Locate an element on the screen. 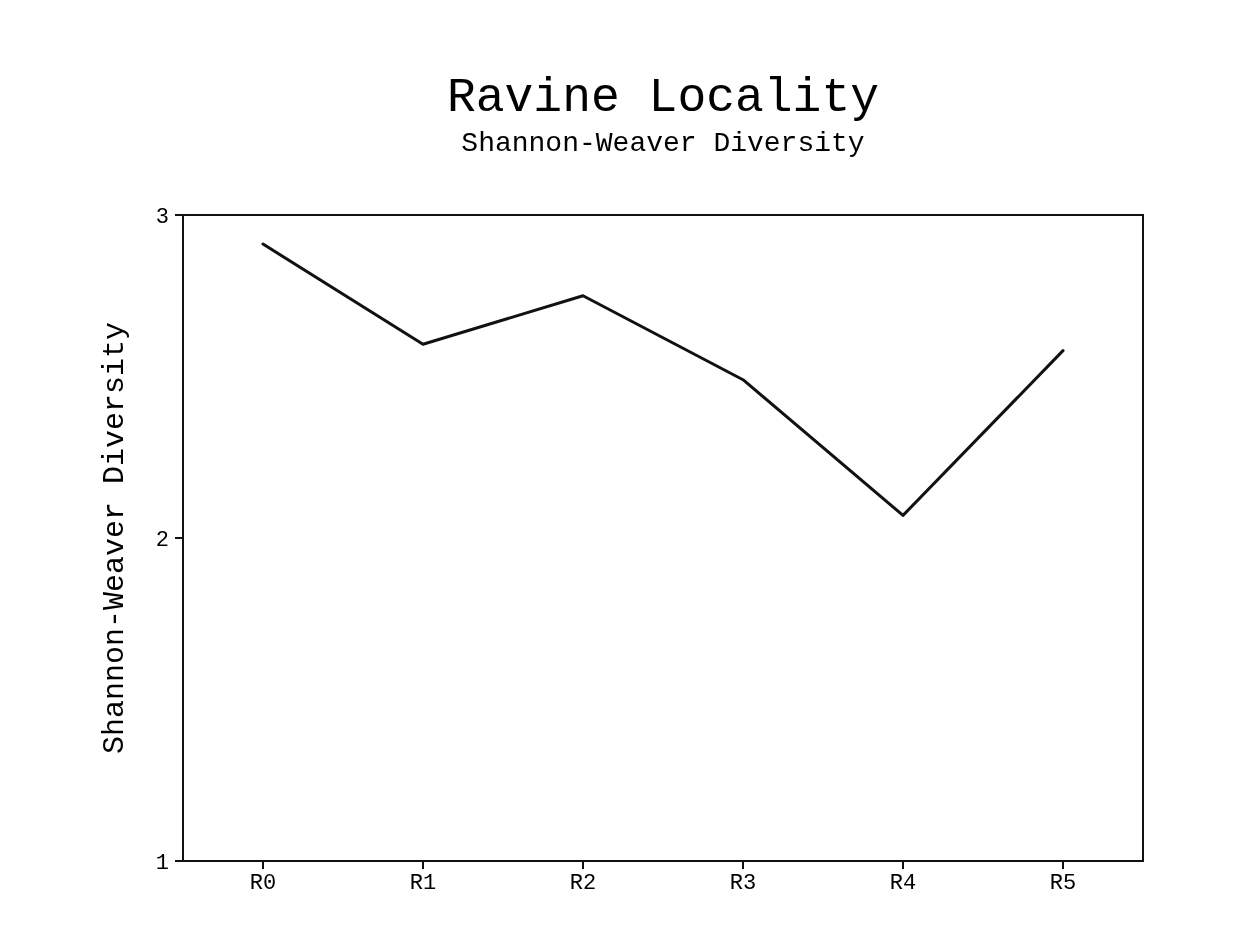 The width and height of the screenshot is (1236, 926). x-tick-label: R2 is located at coordinates (583, 883).